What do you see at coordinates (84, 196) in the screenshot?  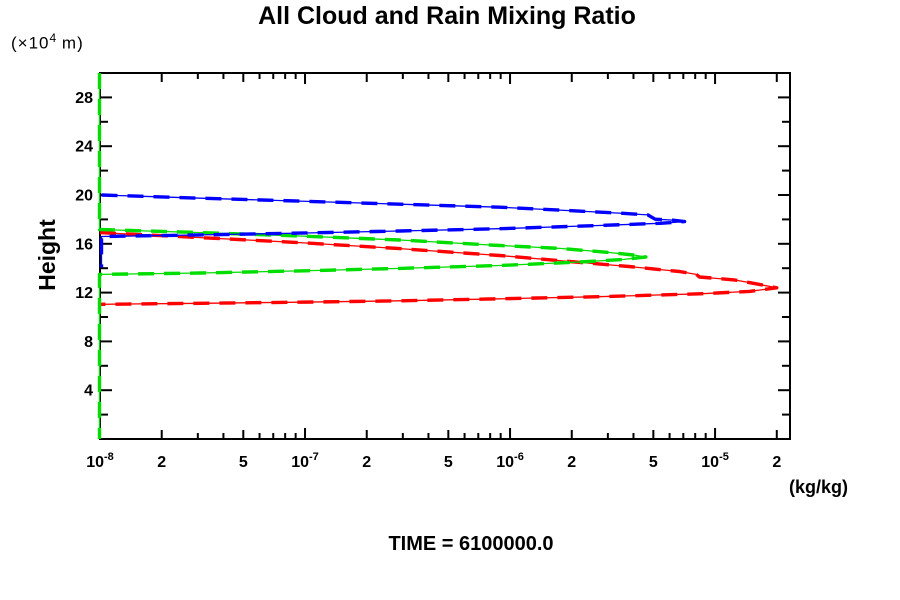 I see `y-tick-label: 20` at bounding box center [84, 196].